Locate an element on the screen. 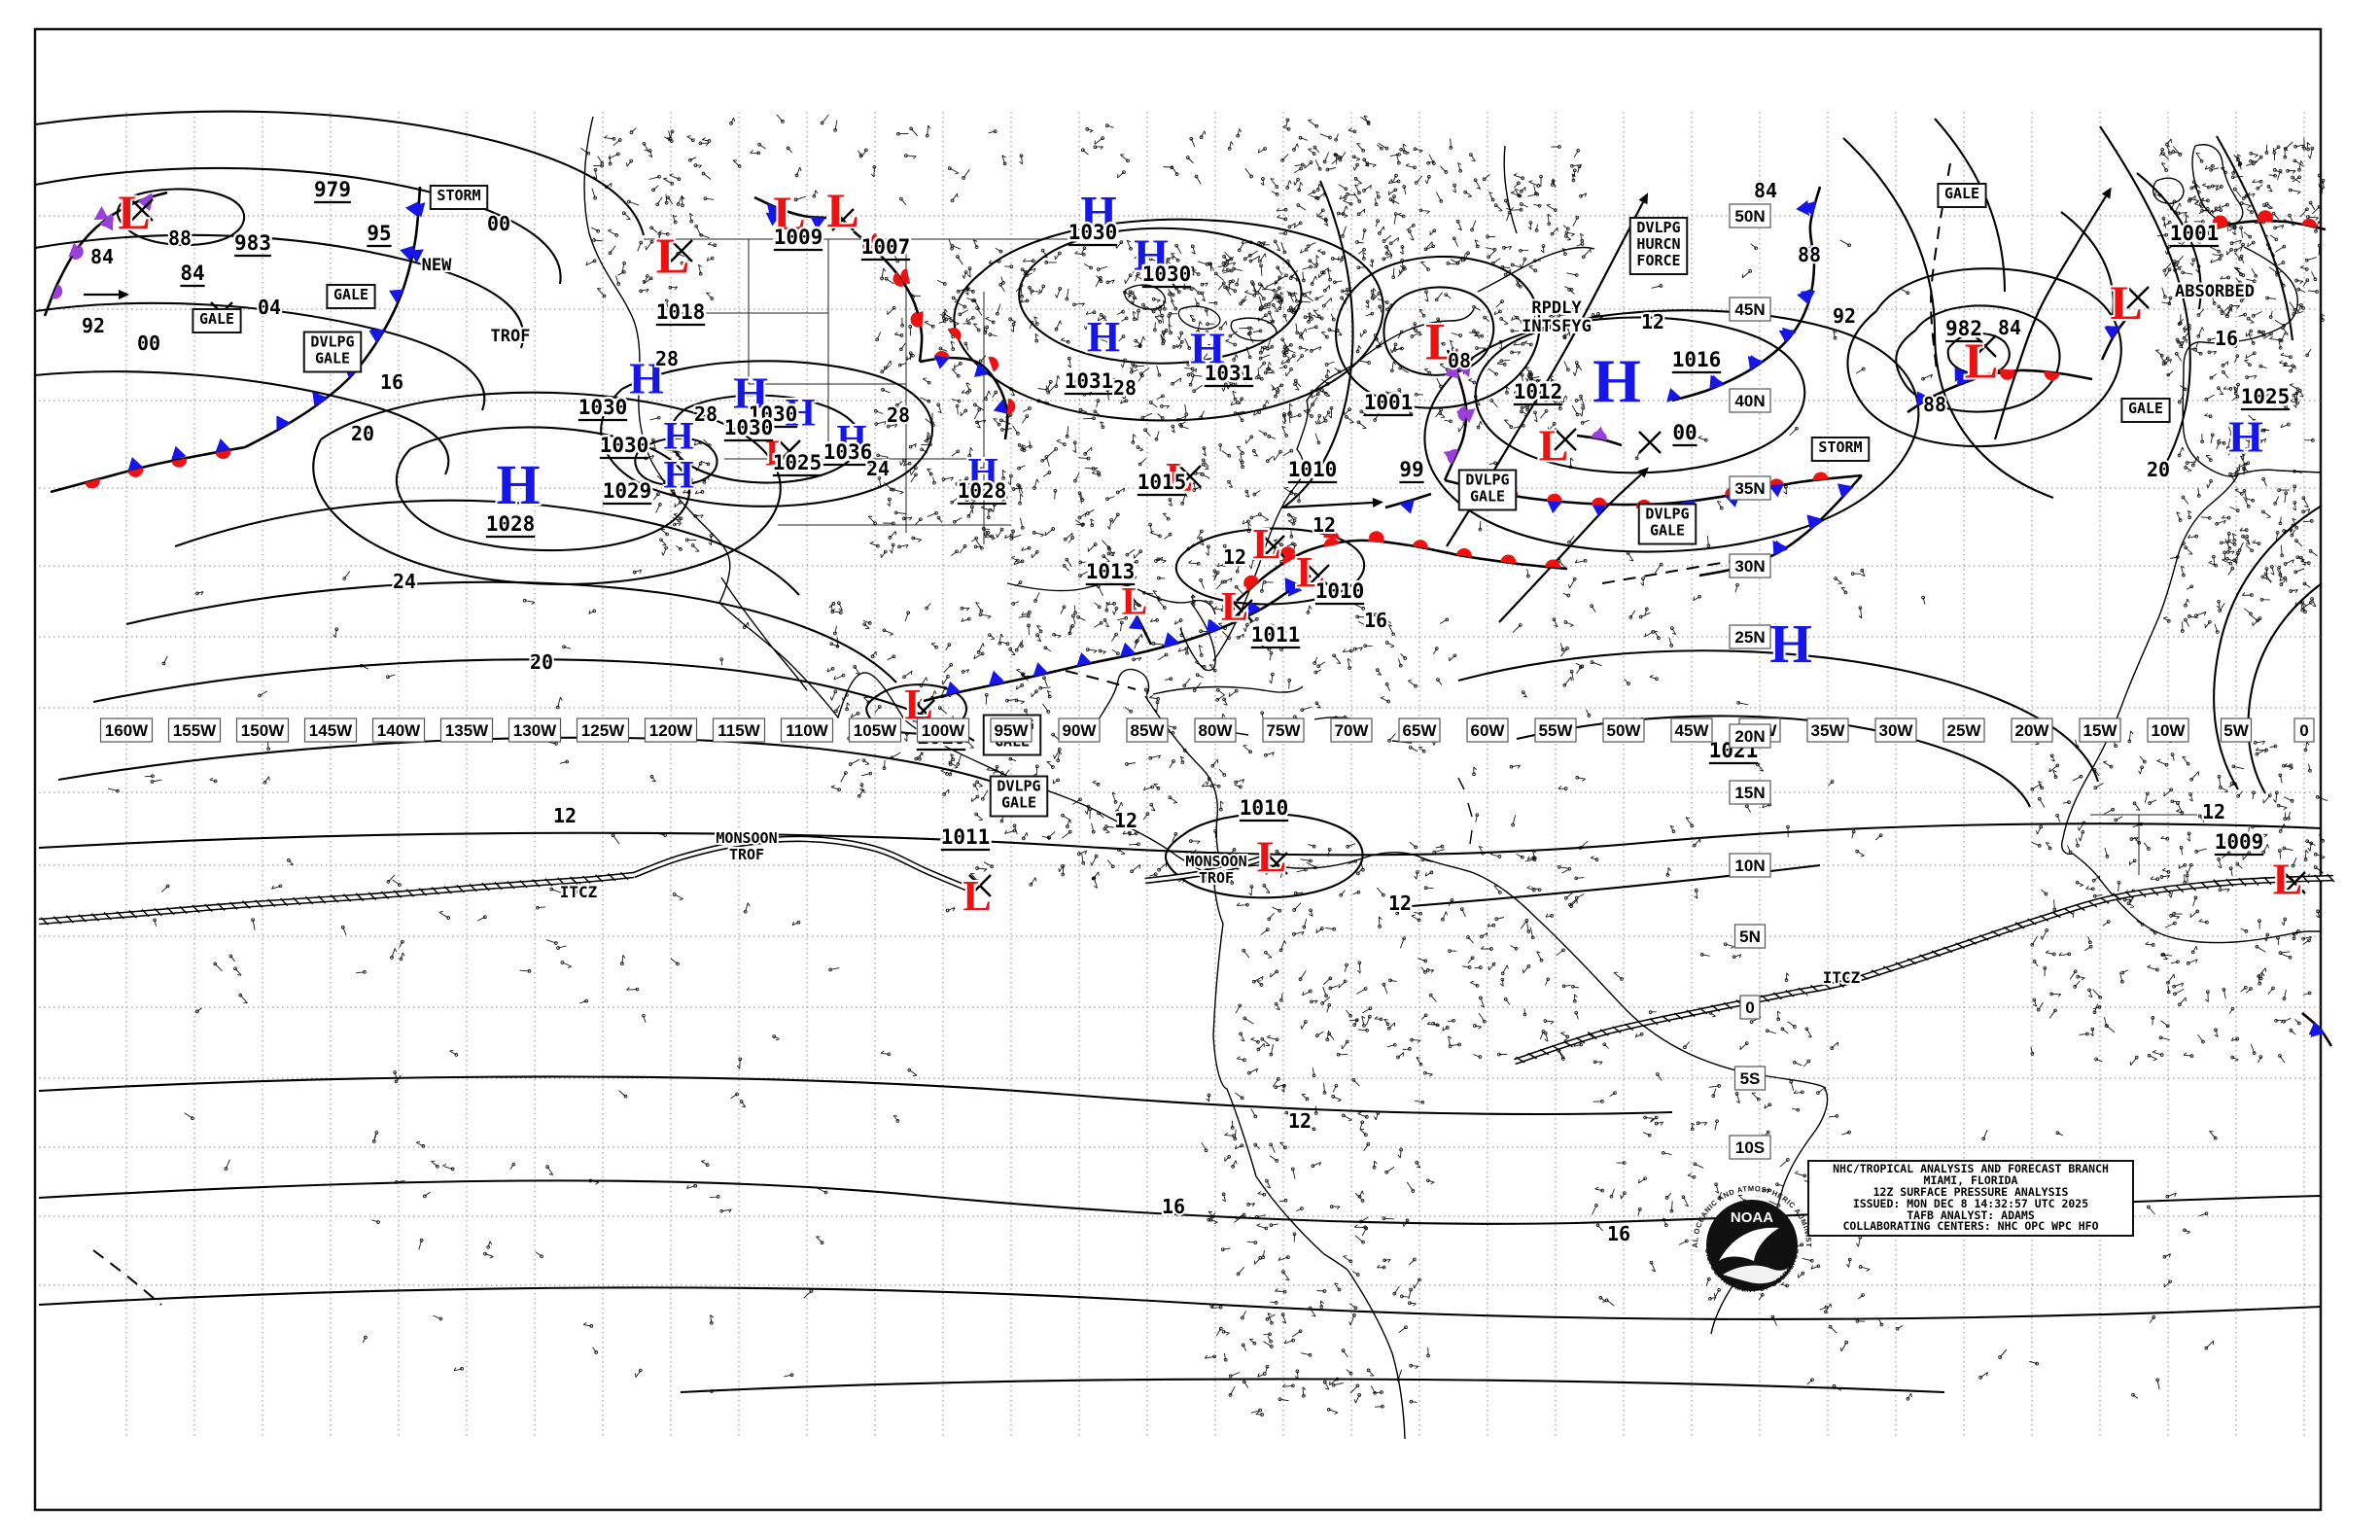 The image size is (2380, 1540). longitude-label: 20W is located at coordinates (2032, 730).